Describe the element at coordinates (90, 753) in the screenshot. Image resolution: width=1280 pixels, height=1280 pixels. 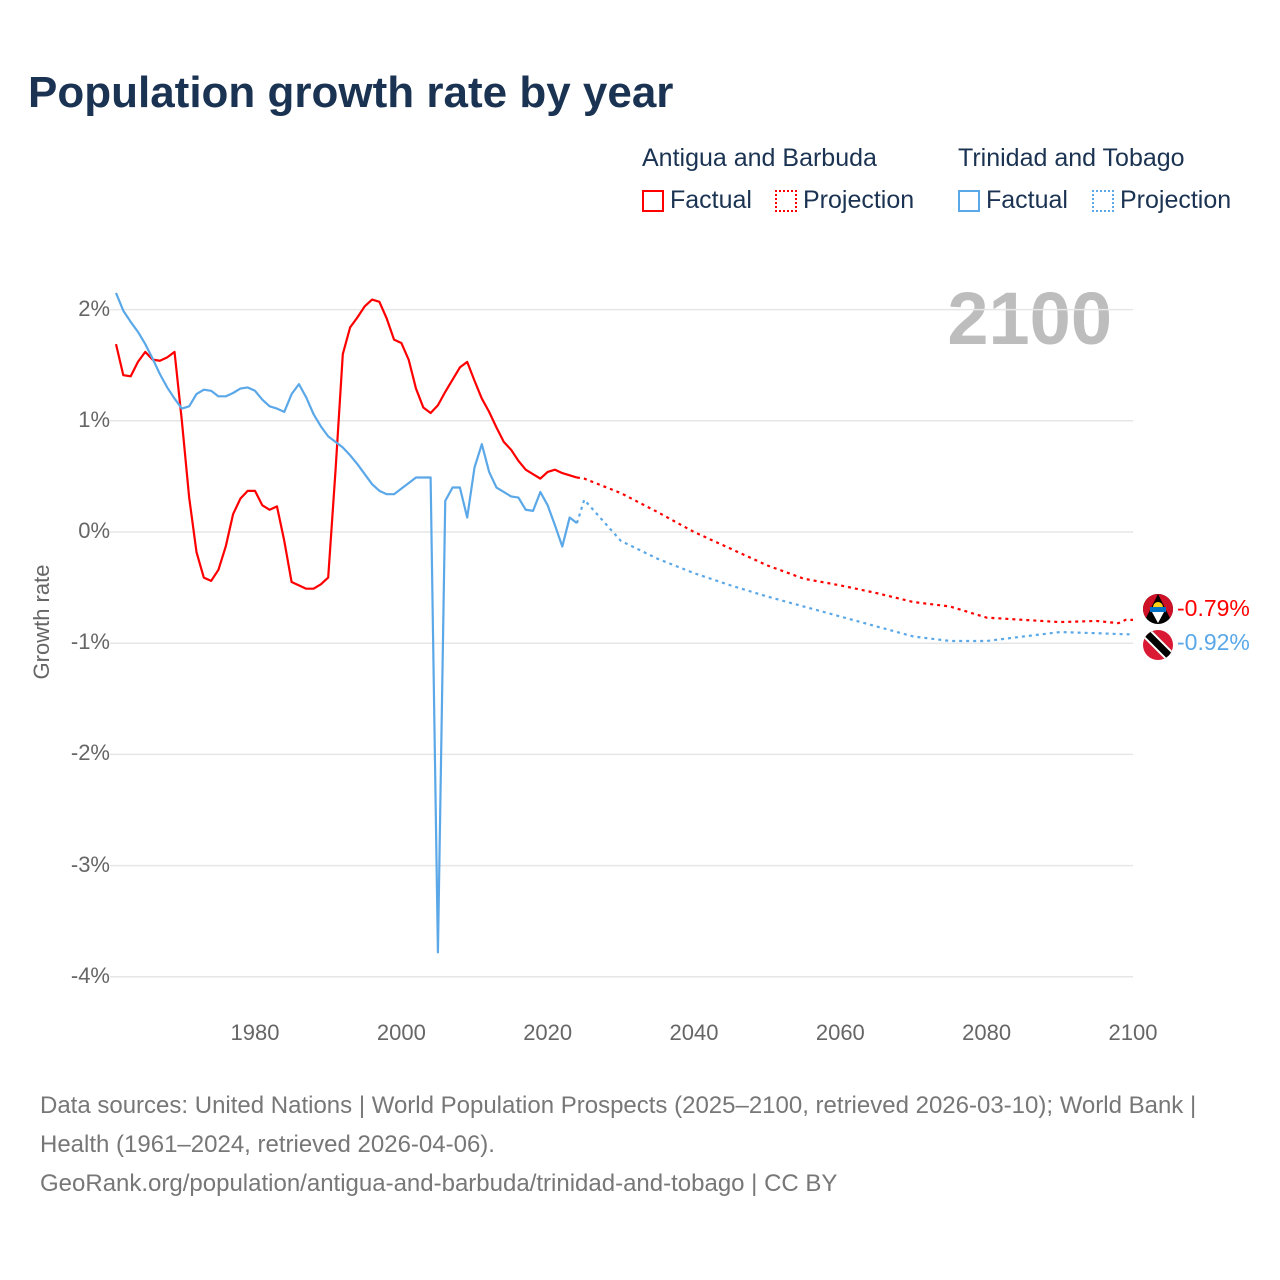
I see `y-tick-label: -2%` at that location.